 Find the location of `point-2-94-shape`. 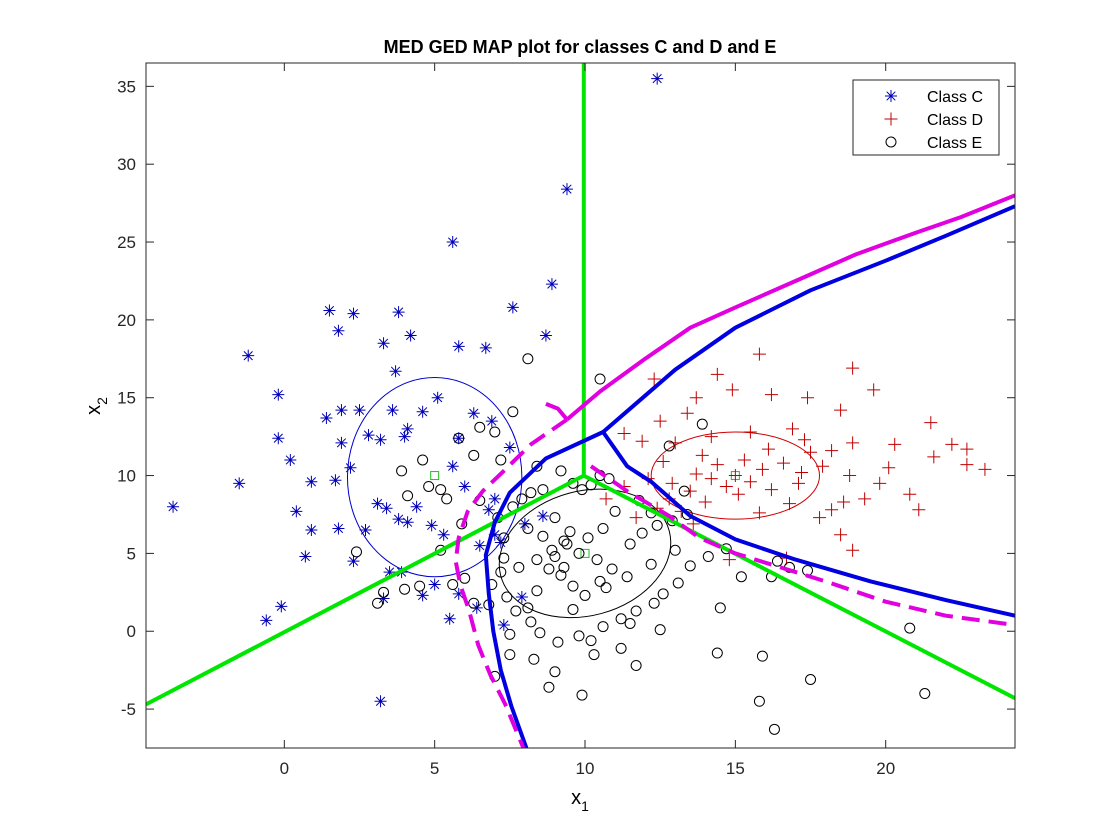

point-2-94-shape is located at coordinates (717, 653).